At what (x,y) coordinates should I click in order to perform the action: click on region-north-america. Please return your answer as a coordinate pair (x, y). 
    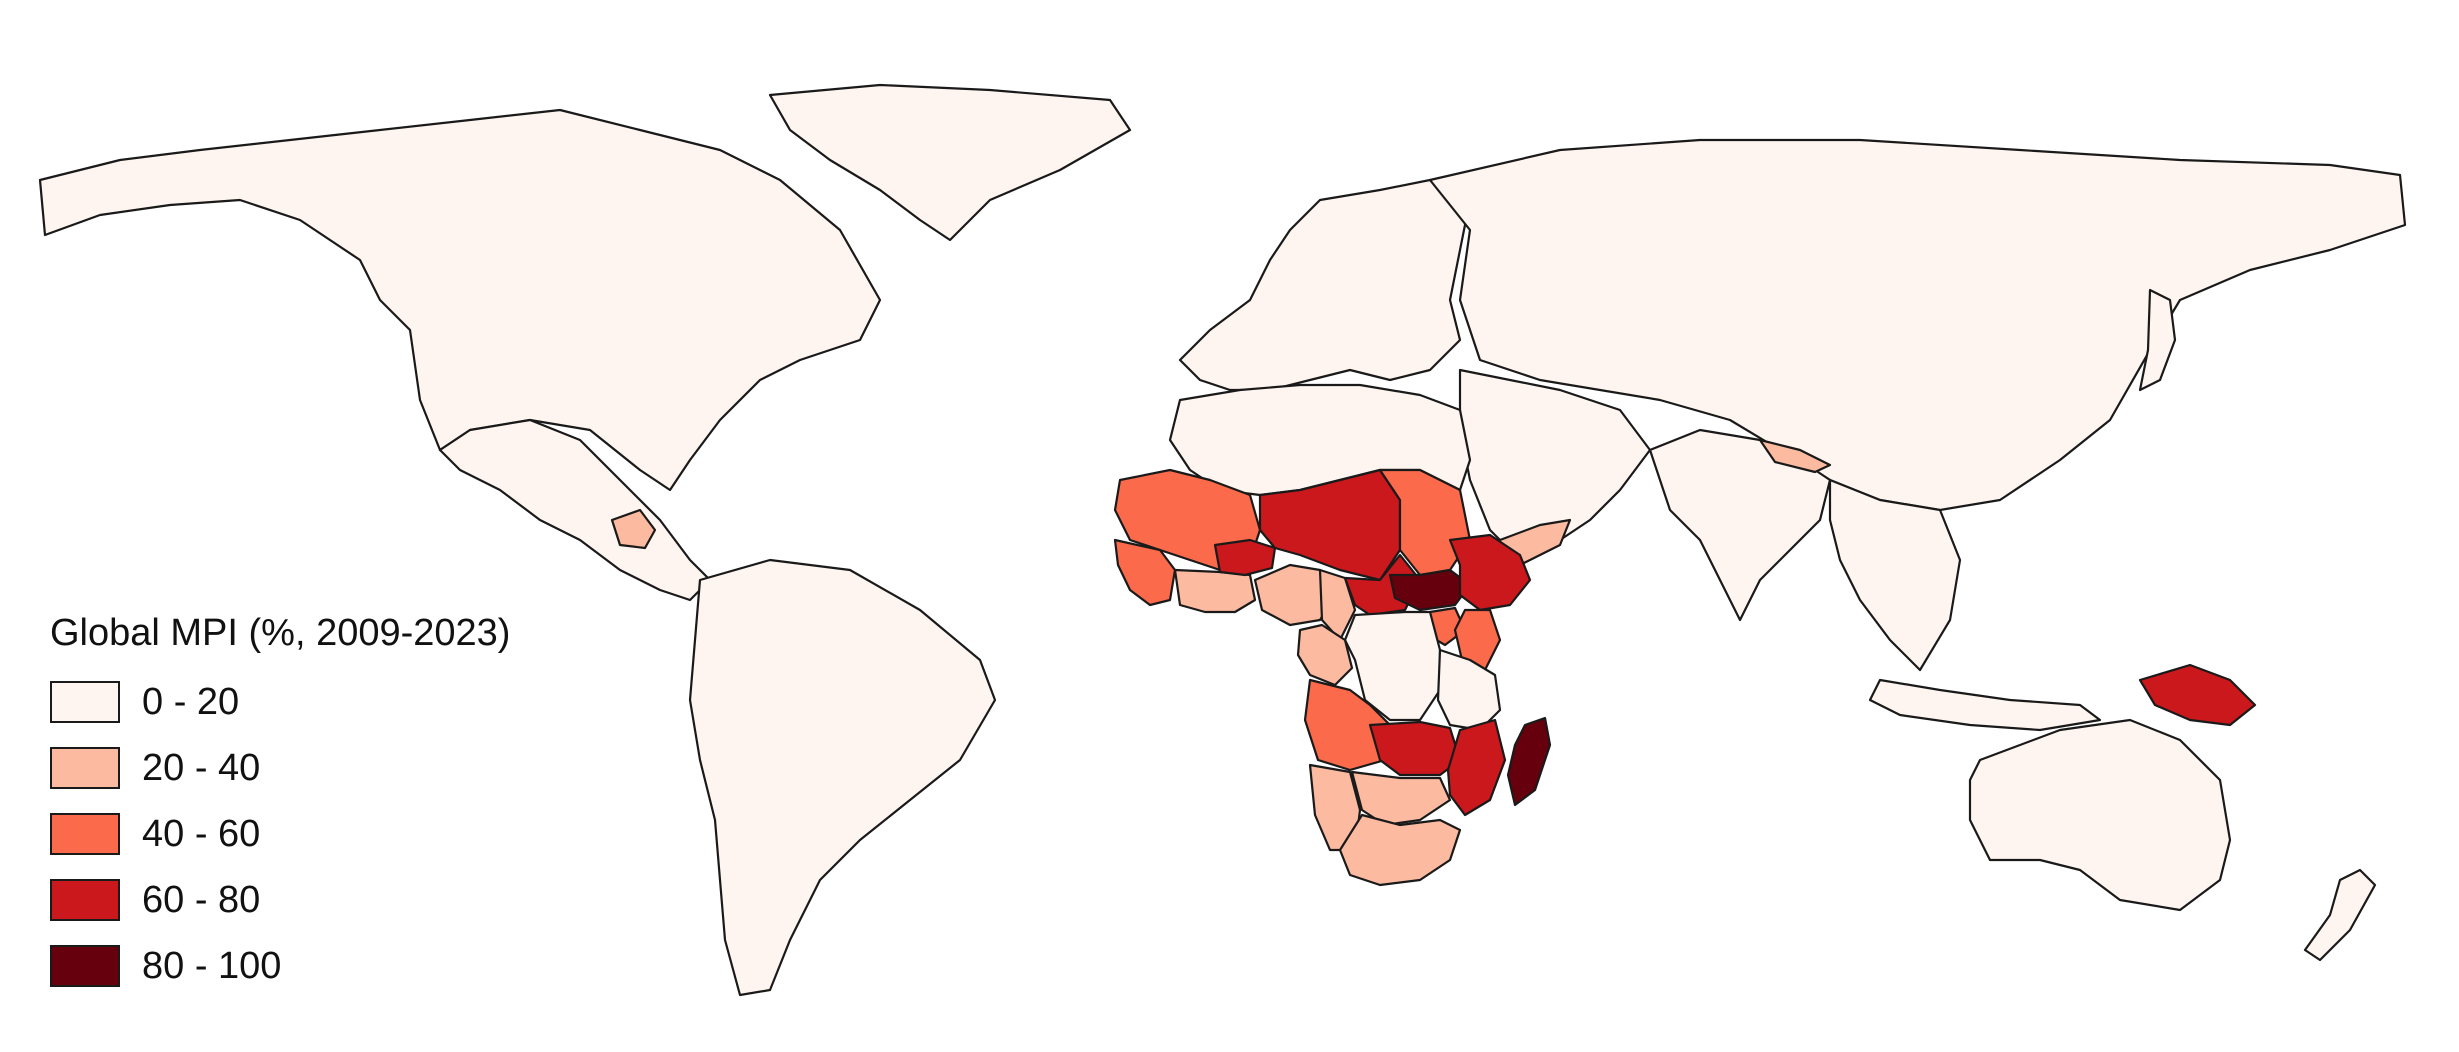
    Looking at the image, I should click on (460, 300).